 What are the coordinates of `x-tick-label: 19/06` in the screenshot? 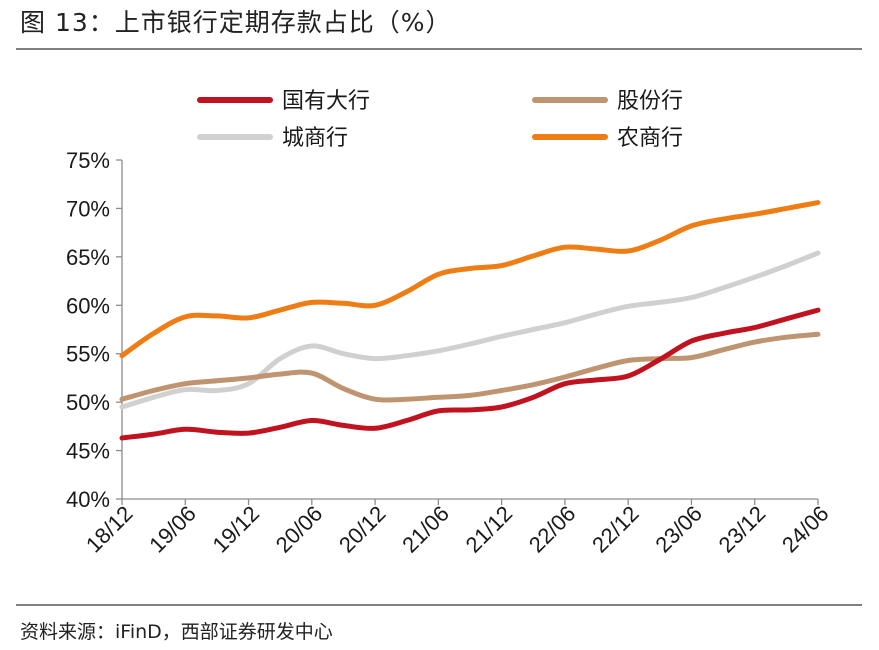 It's located at (172, 529).